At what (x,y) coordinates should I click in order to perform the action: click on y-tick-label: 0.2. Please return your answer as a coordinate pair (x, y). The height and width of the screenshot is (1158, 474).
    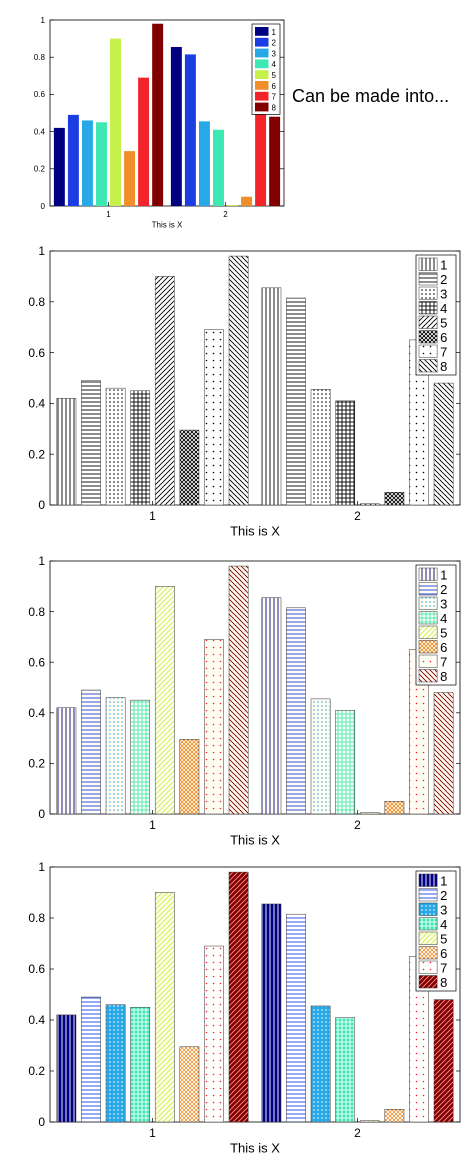
    Looking at the image, I should click on (36, 454).